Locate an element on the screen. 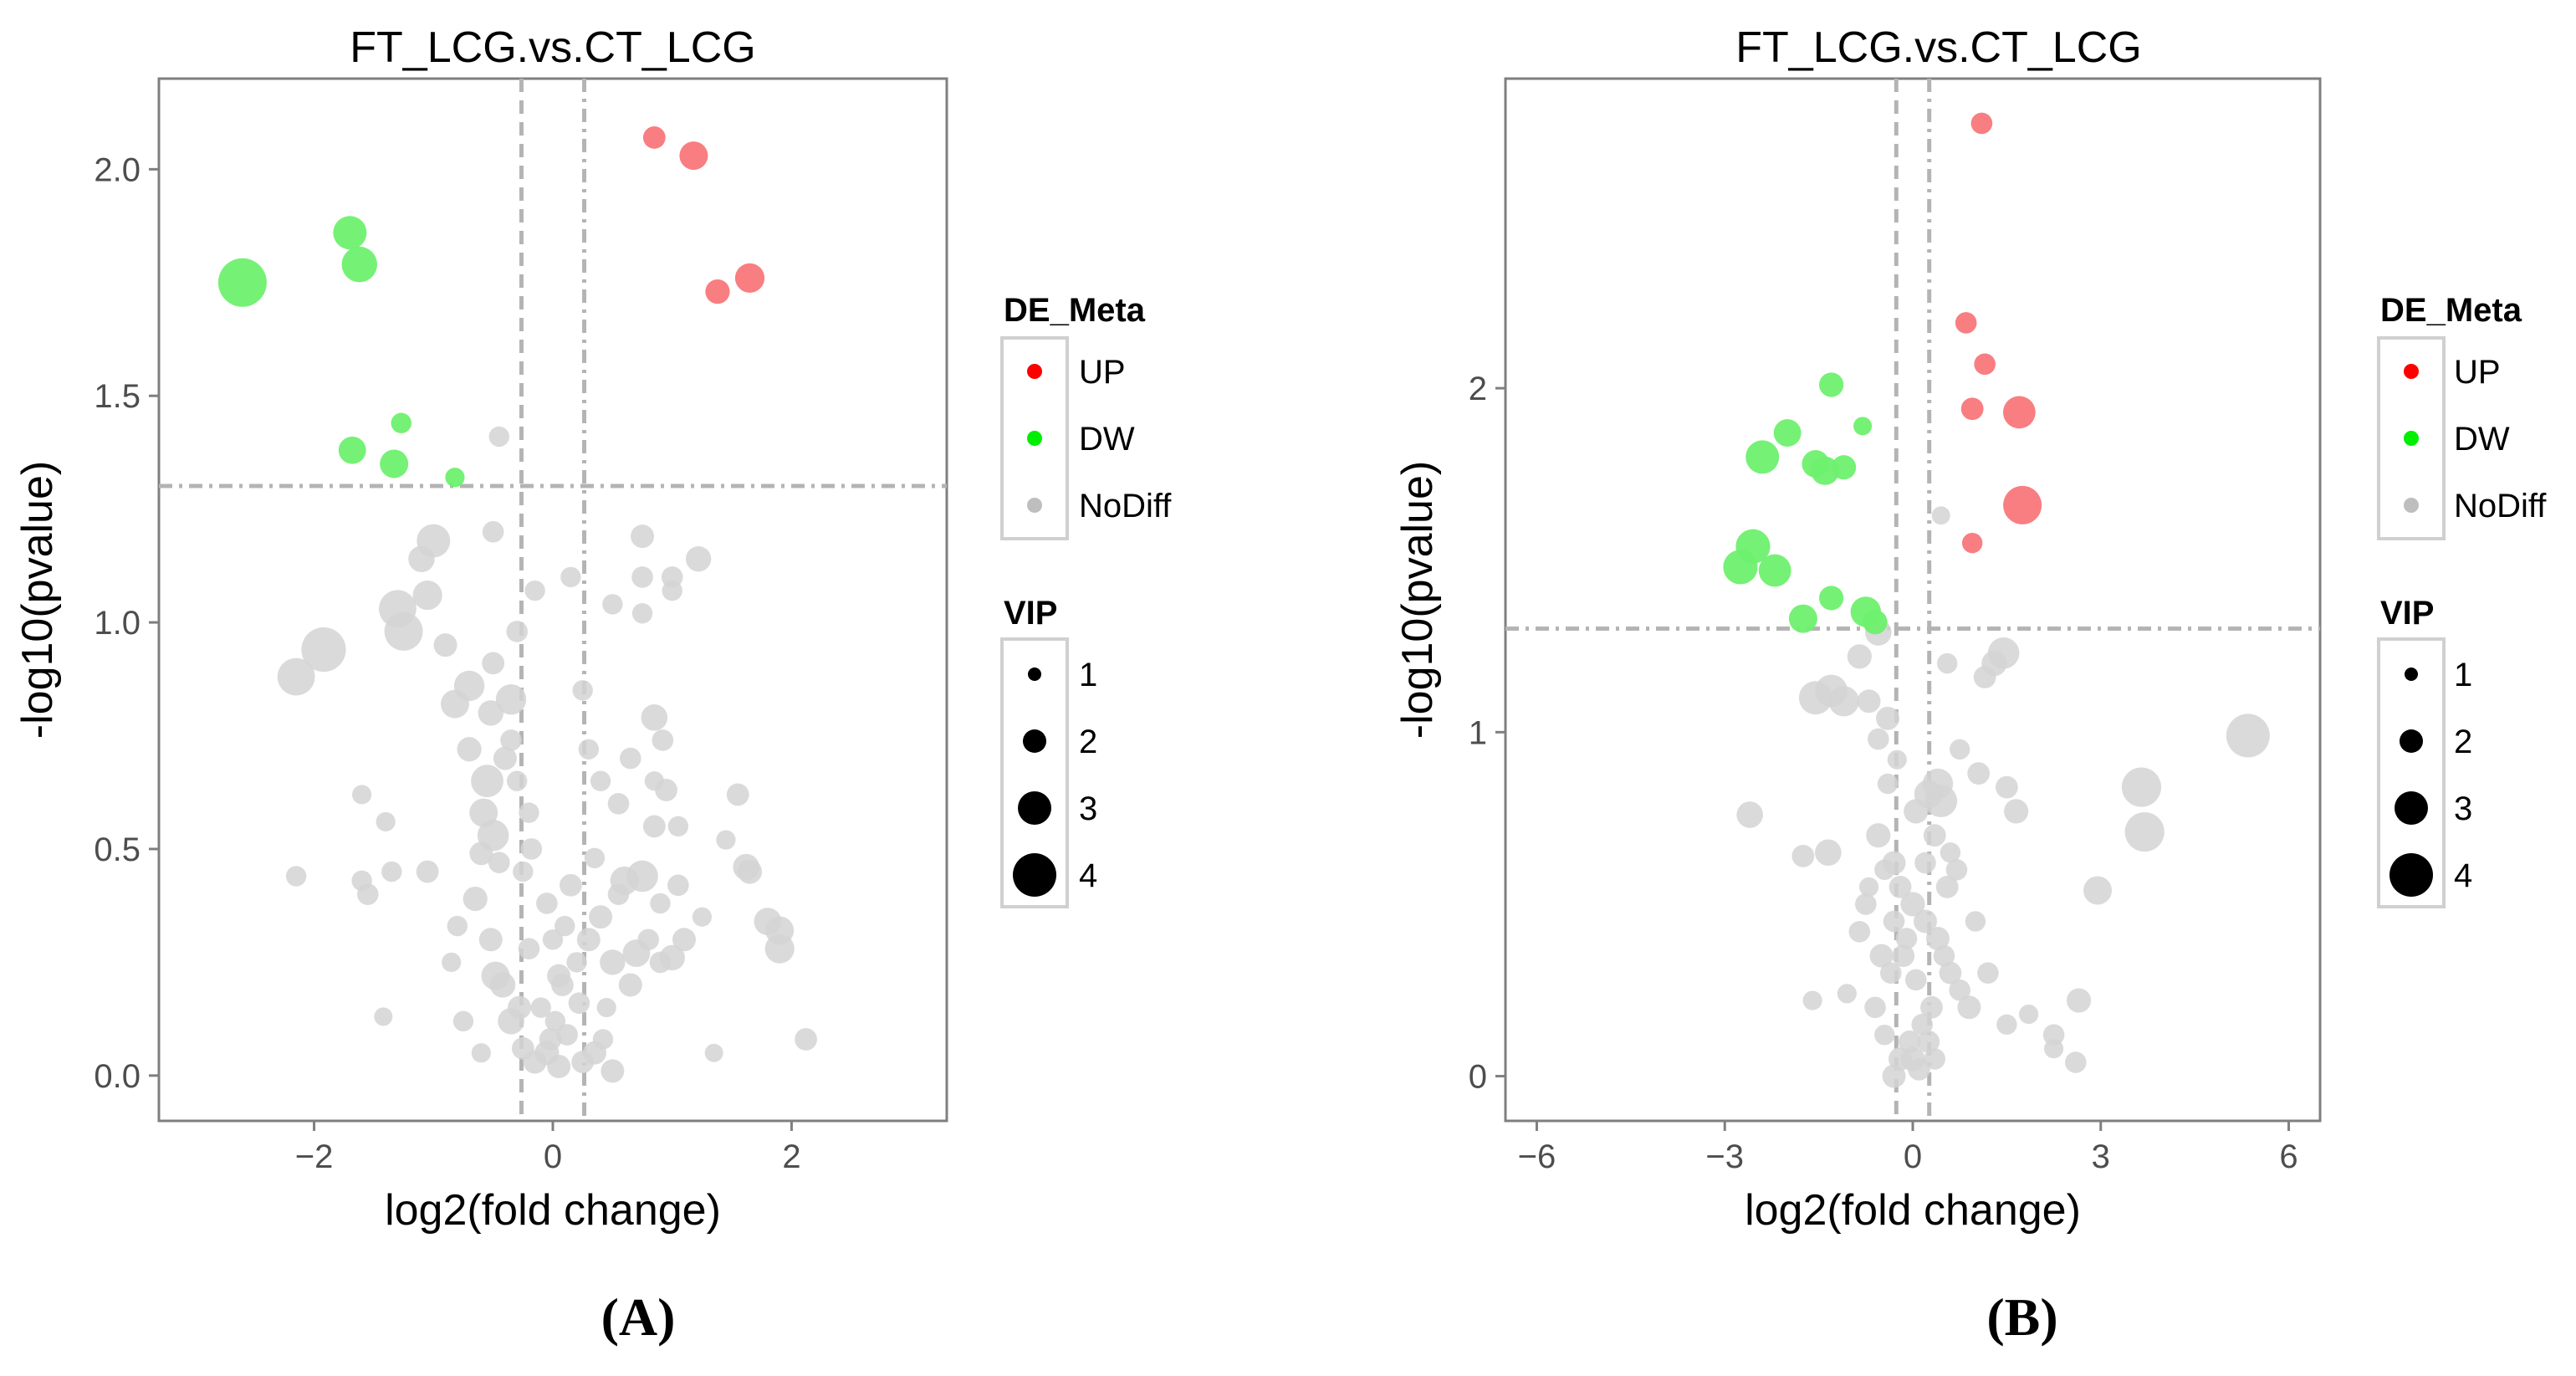 The width and height of the screenshot is (2576, 1376). legend-b-size-1-swatch is located at coordinates (2411, 674).